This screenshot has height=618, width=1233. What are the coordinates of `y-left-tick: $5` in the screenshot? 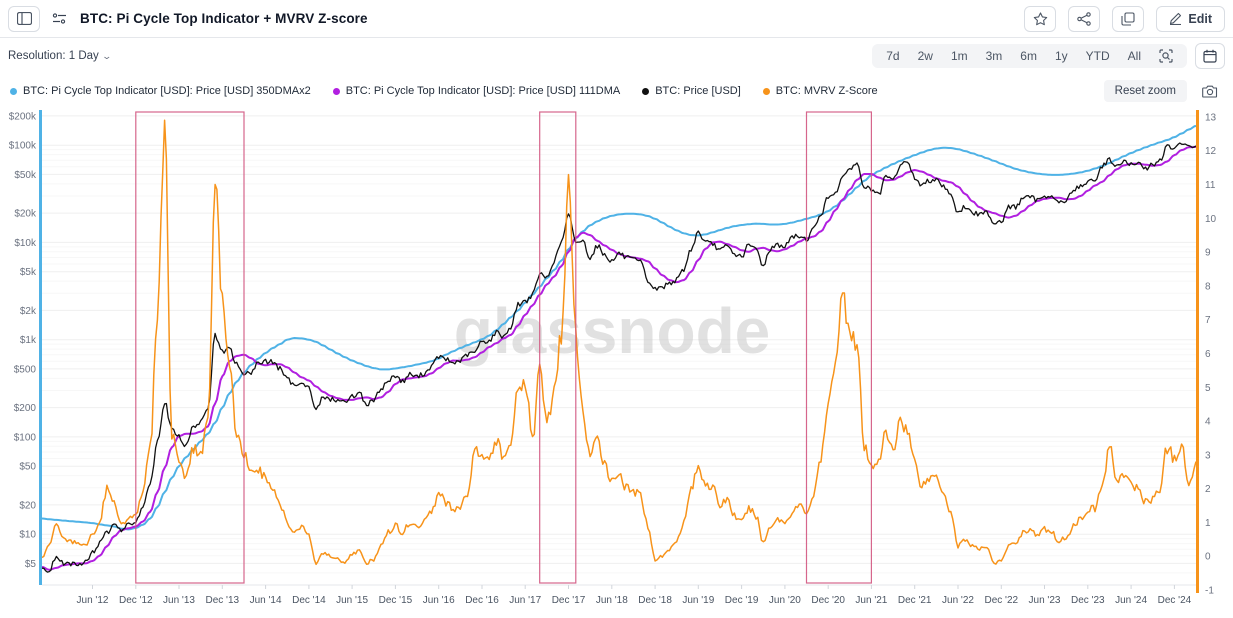 It's located at (31, 564).